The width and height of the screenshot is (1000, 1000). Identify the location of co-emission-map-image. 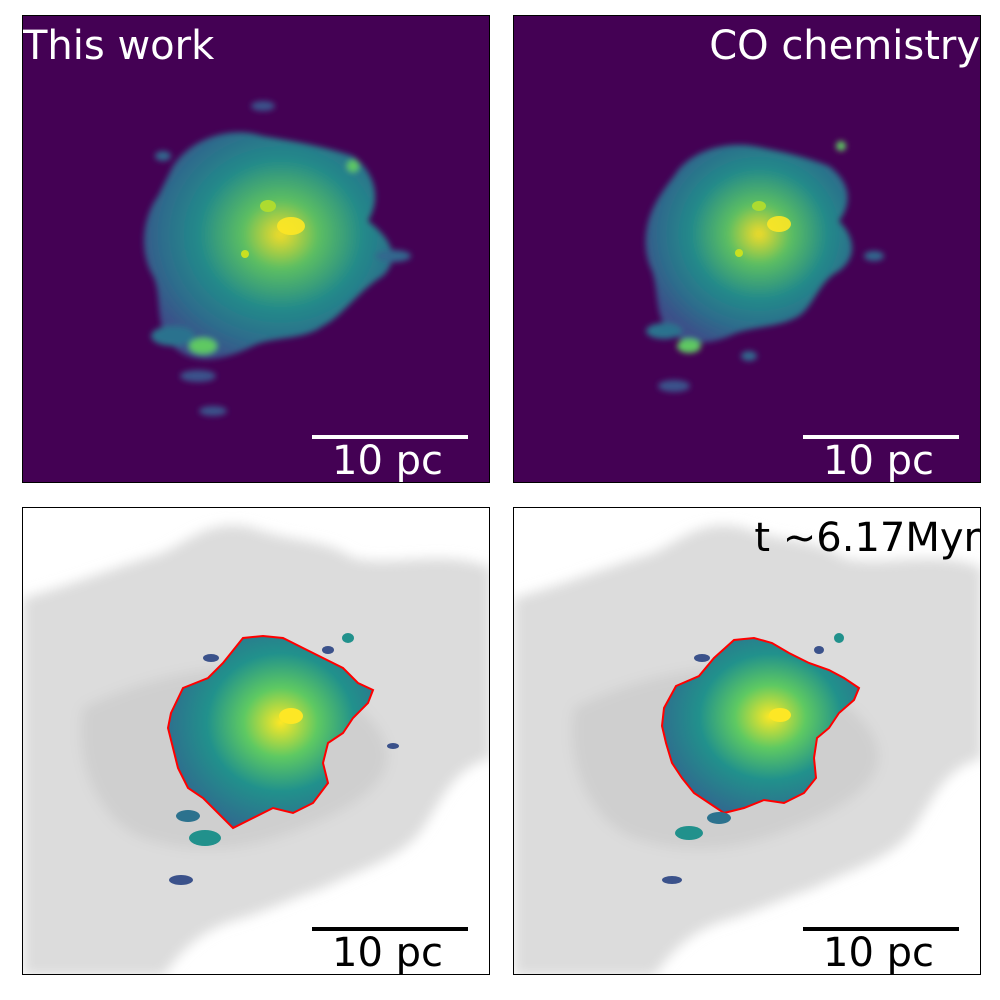
(277, 258).